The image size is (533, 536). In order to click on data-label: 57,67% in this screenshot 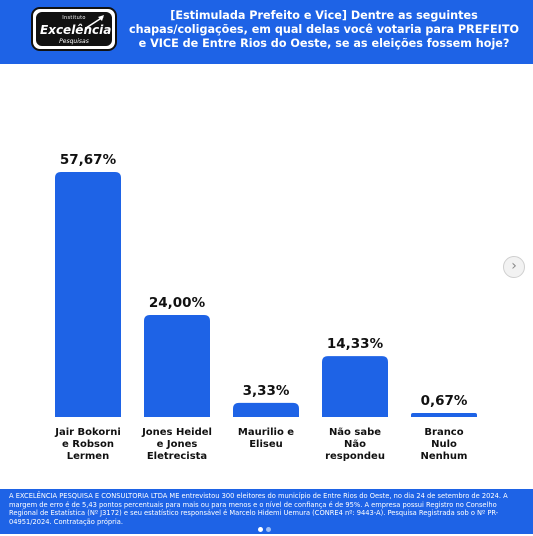, I will do `click(88, 160)`.